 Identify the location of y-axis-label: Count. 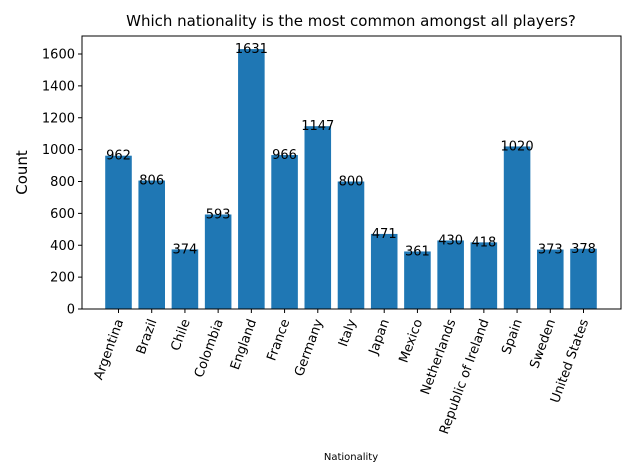
(22, 172).